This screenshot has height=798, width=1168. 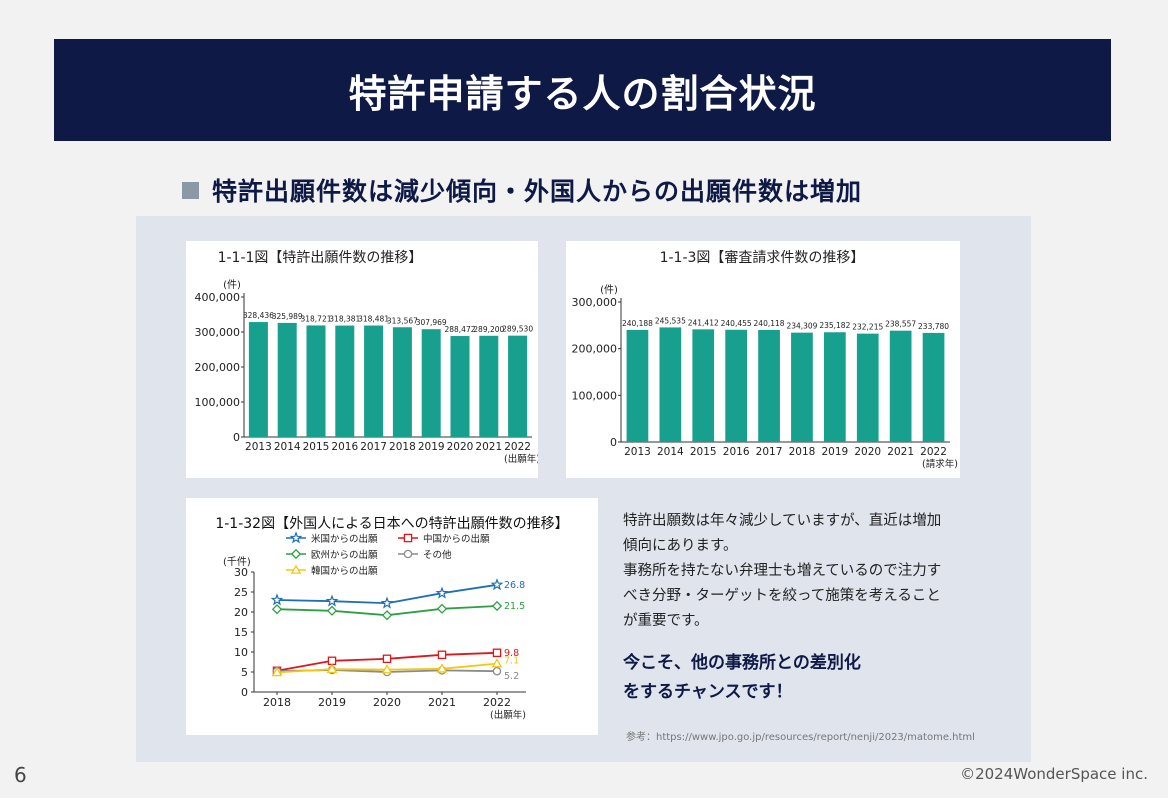 What do you see at coordinates (703, 452) in the screenshot?
I see `x-tick-label: 2015` at bounding box center [703, 452].